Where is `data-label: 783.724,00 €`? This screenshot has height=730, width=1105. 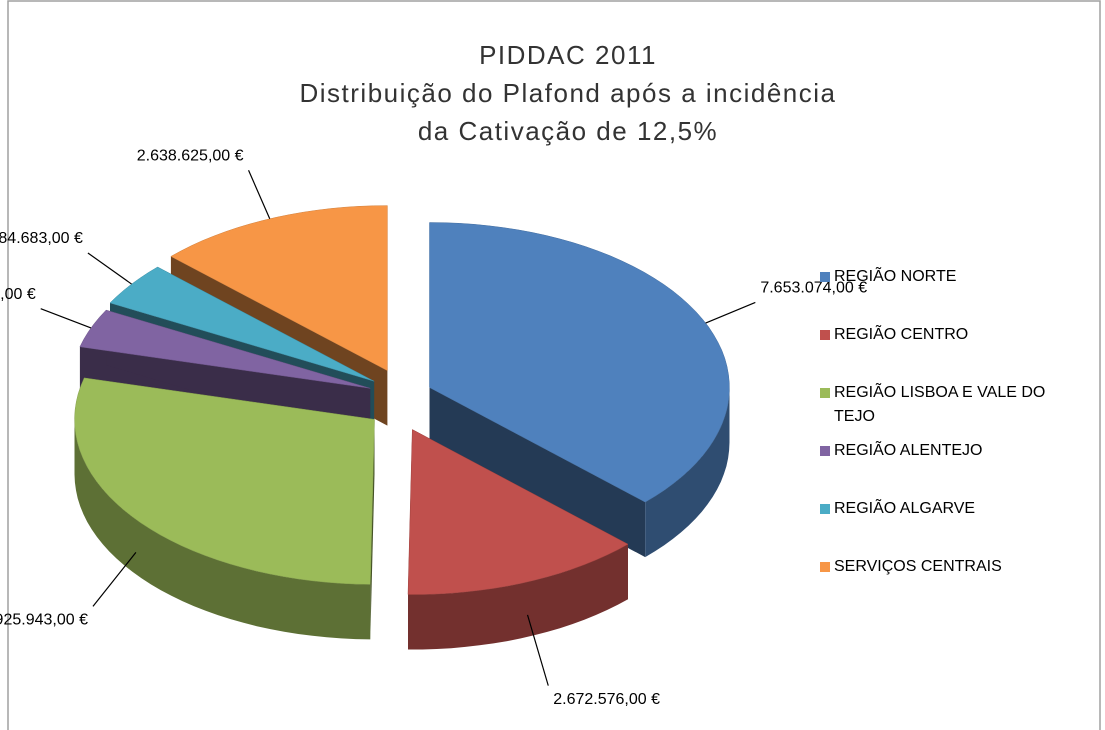 data-label: 783.724,00 € is located at coordinates (18, 294).